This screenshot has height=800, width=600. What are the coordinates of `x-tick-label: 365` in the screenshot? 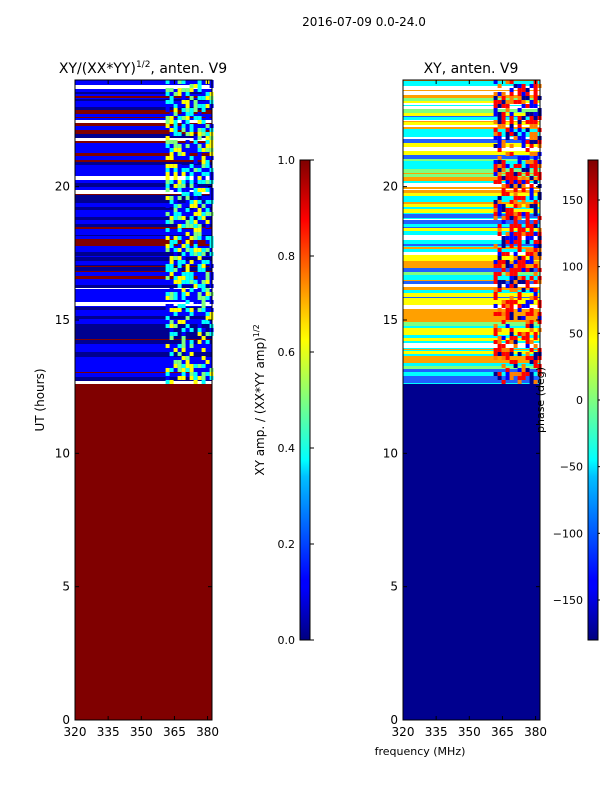 It's located at (502, 732).